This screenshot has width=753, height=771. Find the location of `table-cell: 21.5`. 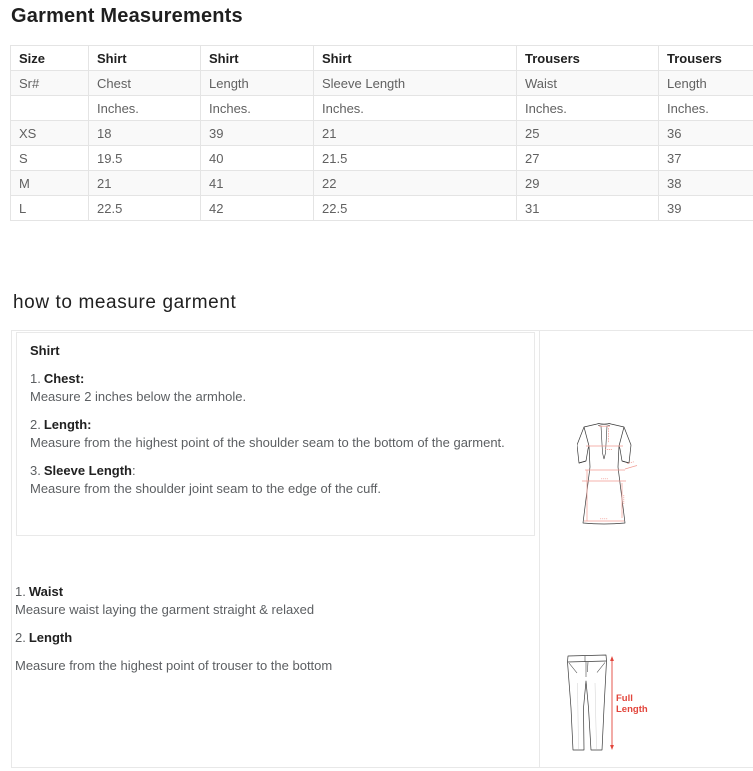

table-cell: 21.5 is located at coordinates (415, 158).